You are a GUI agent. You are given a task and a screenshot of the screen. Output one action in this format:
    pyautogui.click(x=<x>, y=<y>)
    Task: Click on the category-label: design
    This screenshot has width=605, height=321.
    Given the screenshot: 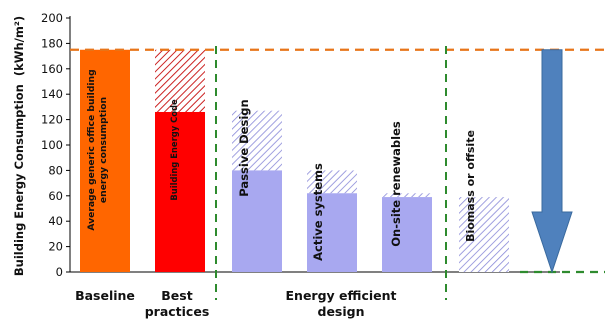 What is the action you would take?
    pyautogui.click(x=341, y=311)
    